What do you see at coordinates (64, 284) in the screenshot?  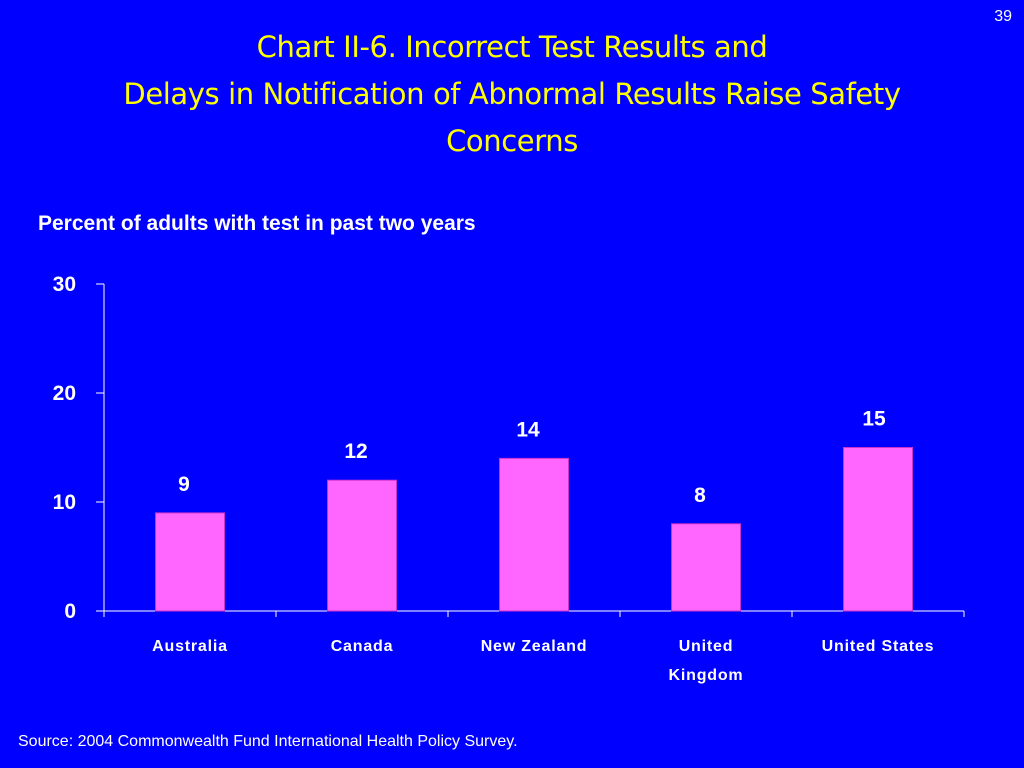 I see `y-tick-label: 30` at bounding box center [64, 284].